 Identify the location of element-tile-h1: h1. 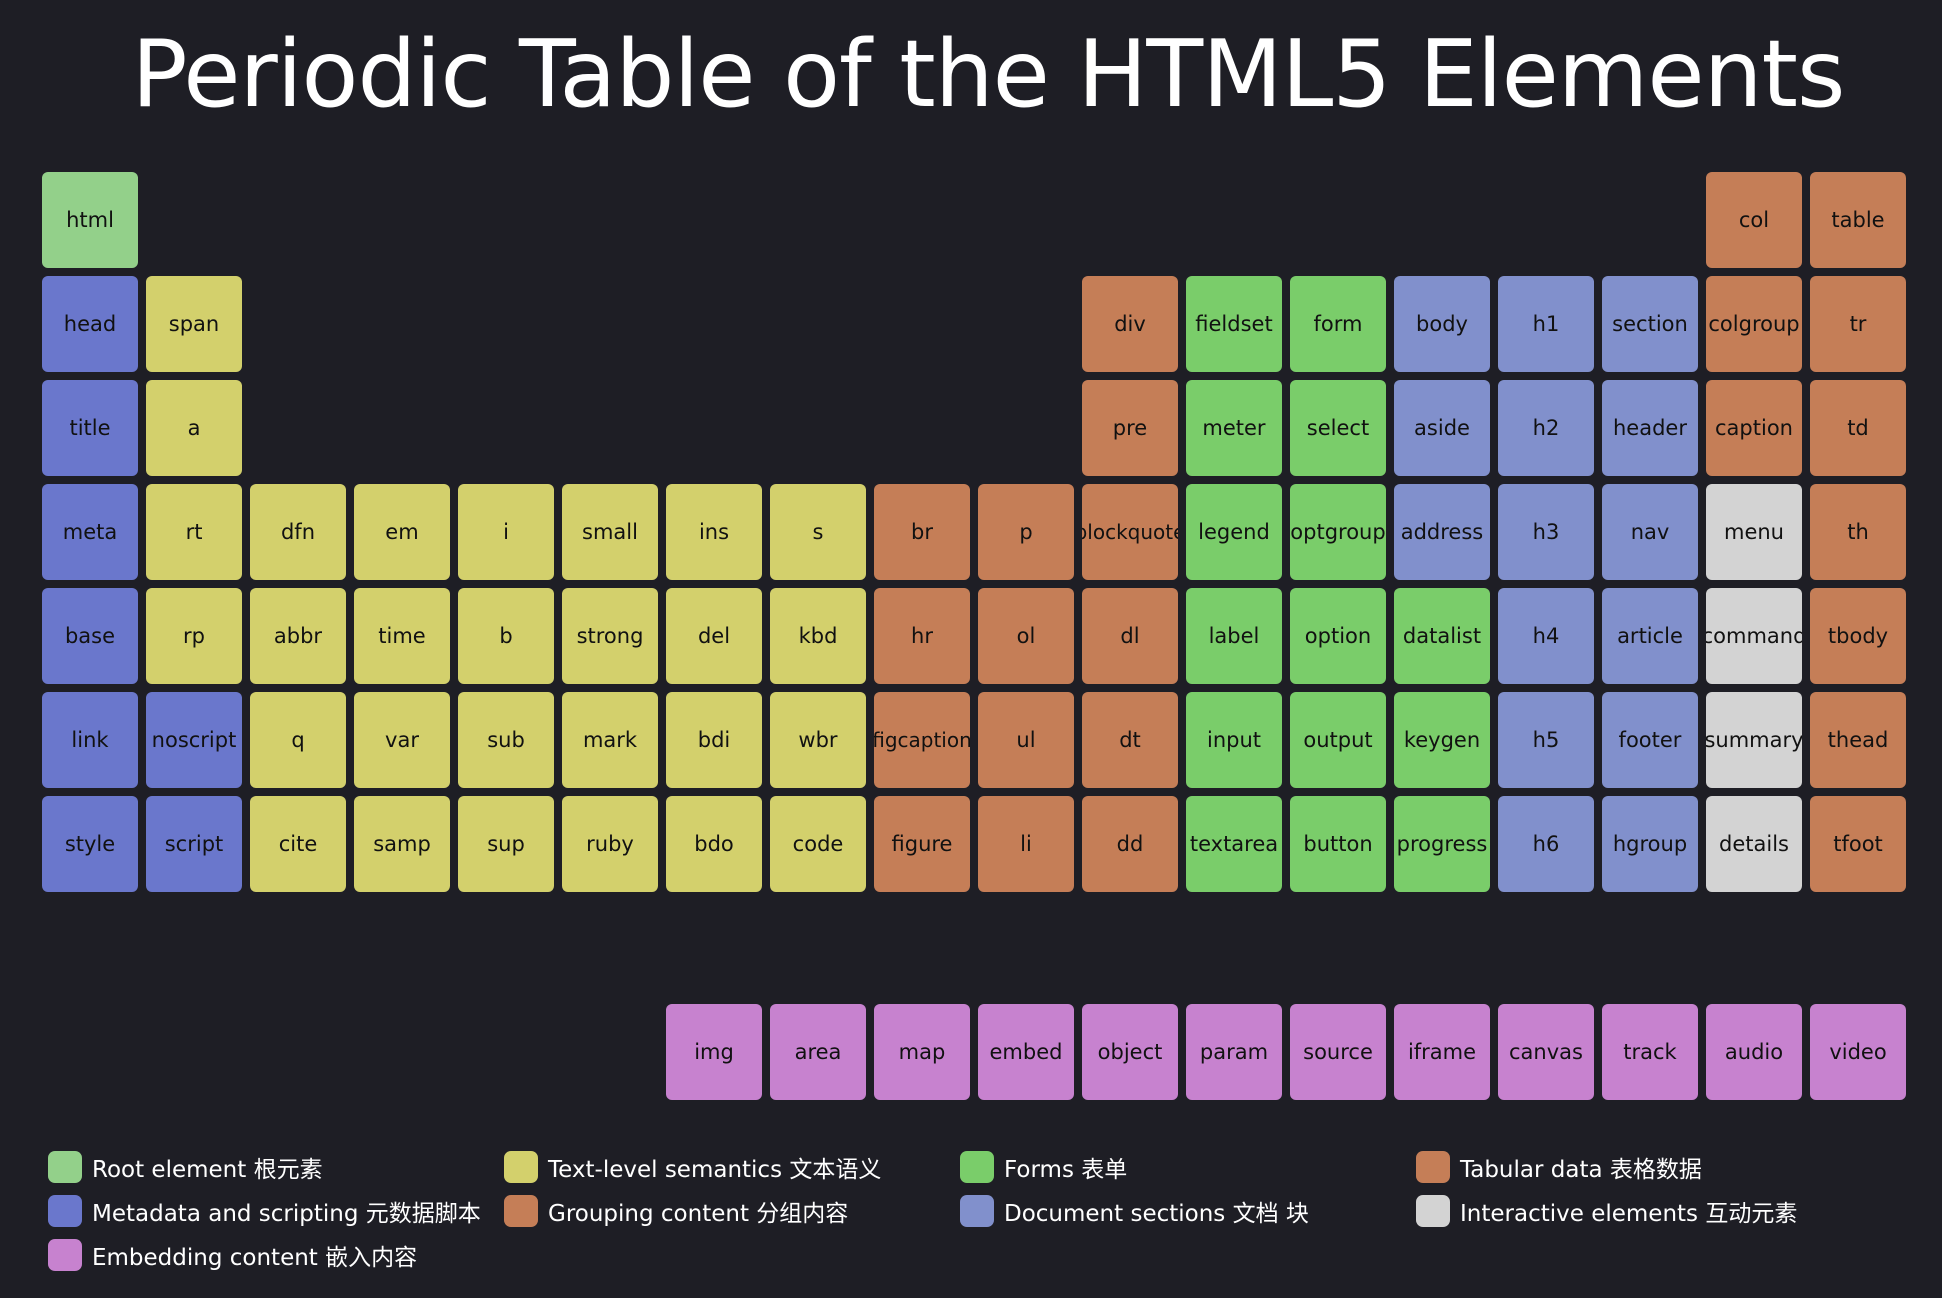
(1546, 324).